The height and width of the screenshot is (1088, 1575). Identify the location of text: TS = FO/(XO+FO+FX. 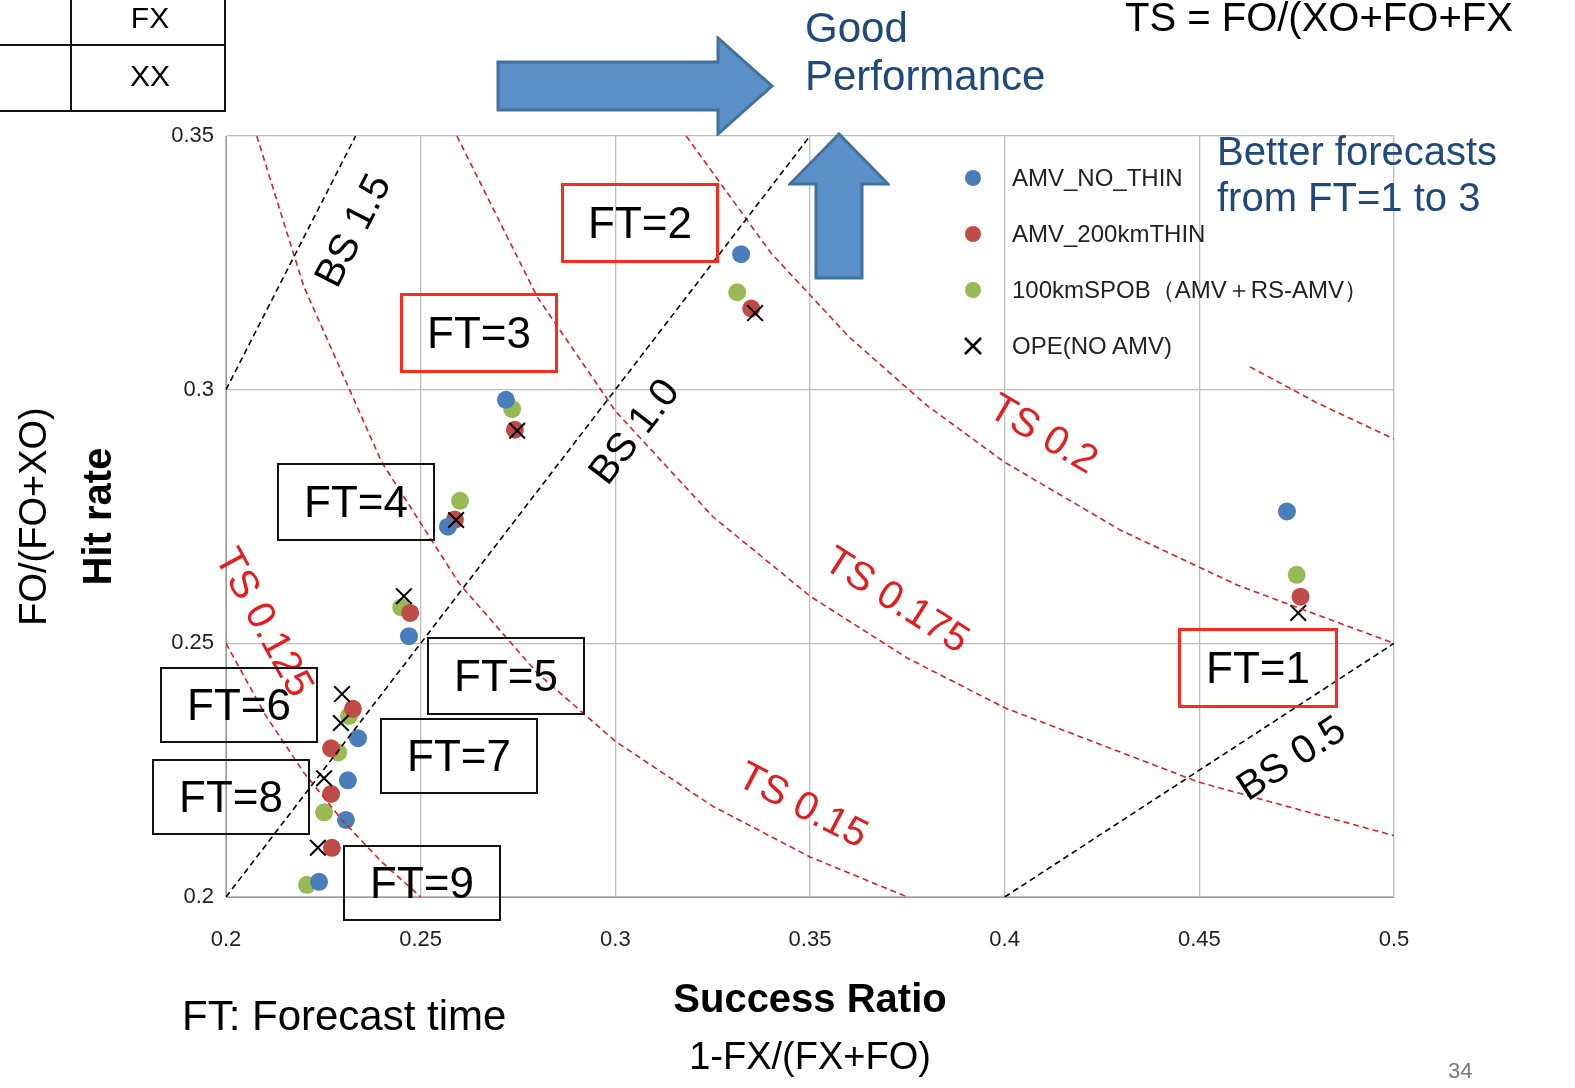
(1319, 20).